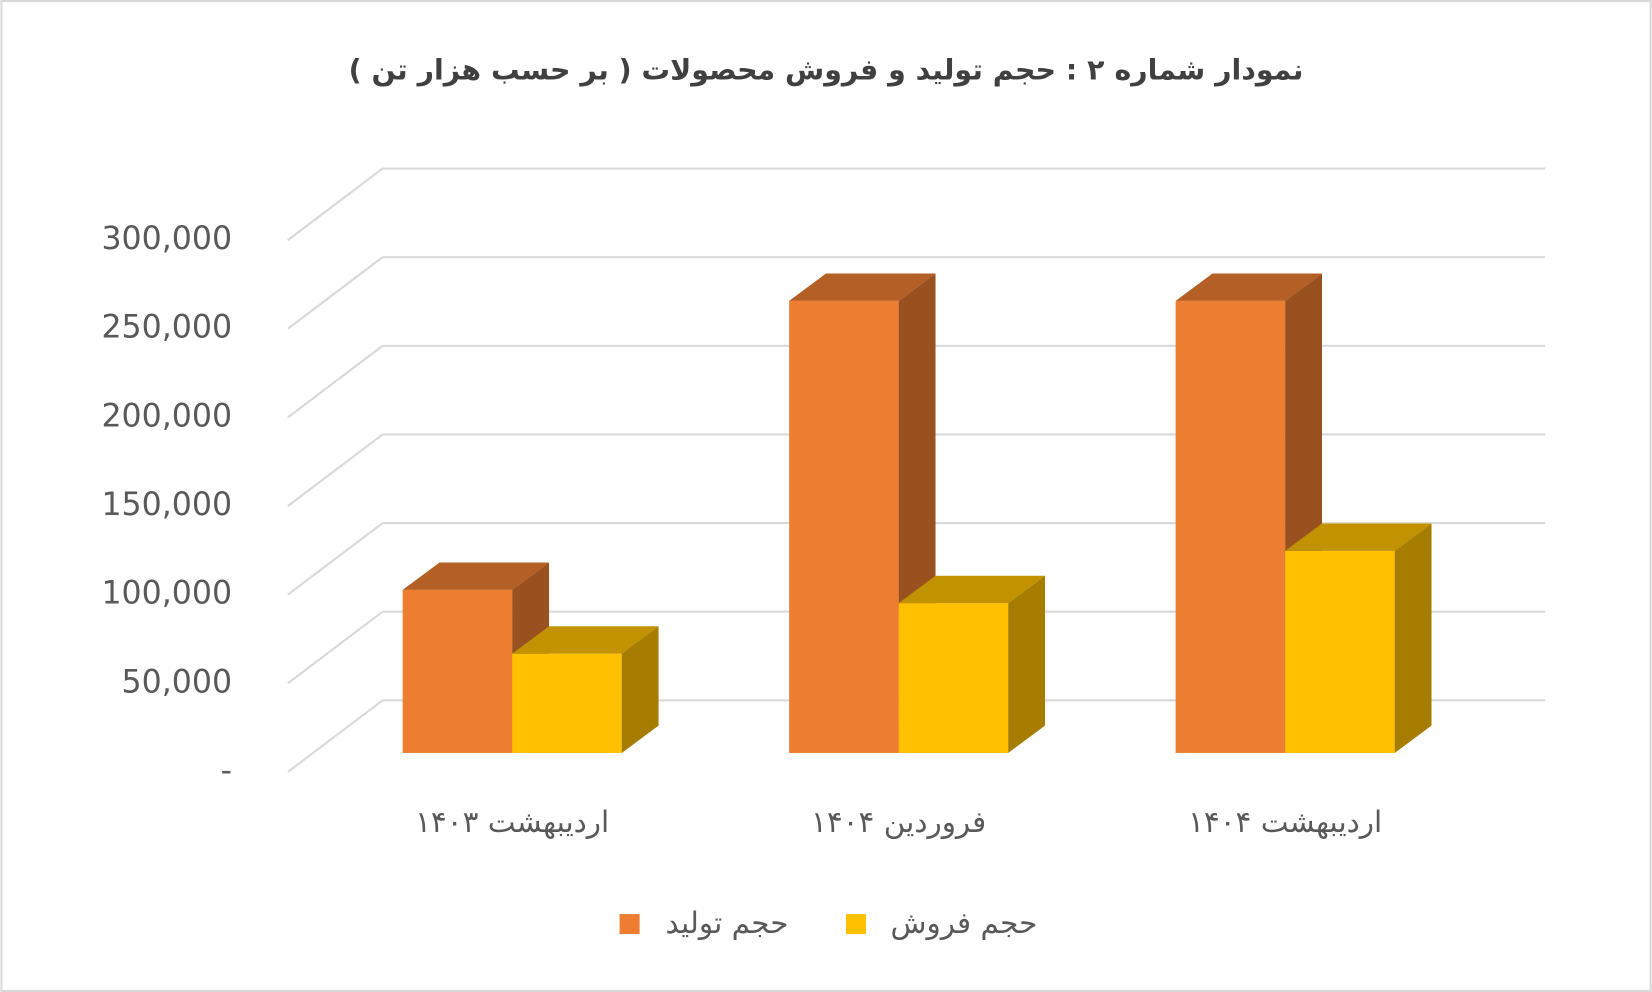  I want to click on y-tick-label: 200,000, so click(166, 416).